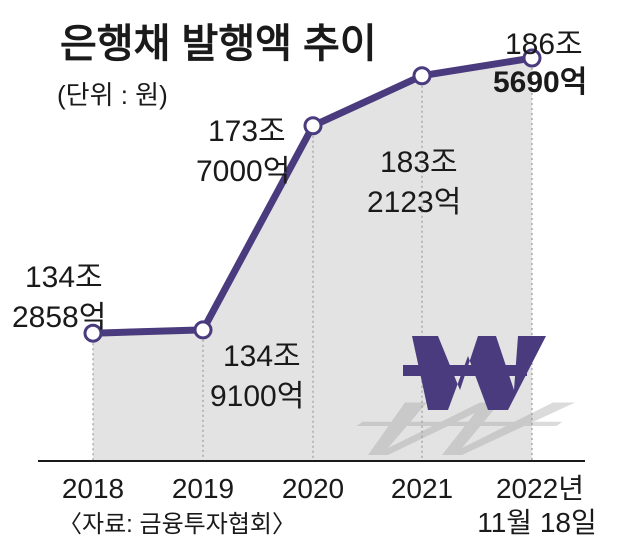 This screenshot has width=625, height=549. What do you see at coordinates (93, 488) in the screenshot?
I see `x-tick-2018: 2018` at bounding box center [93, 488].